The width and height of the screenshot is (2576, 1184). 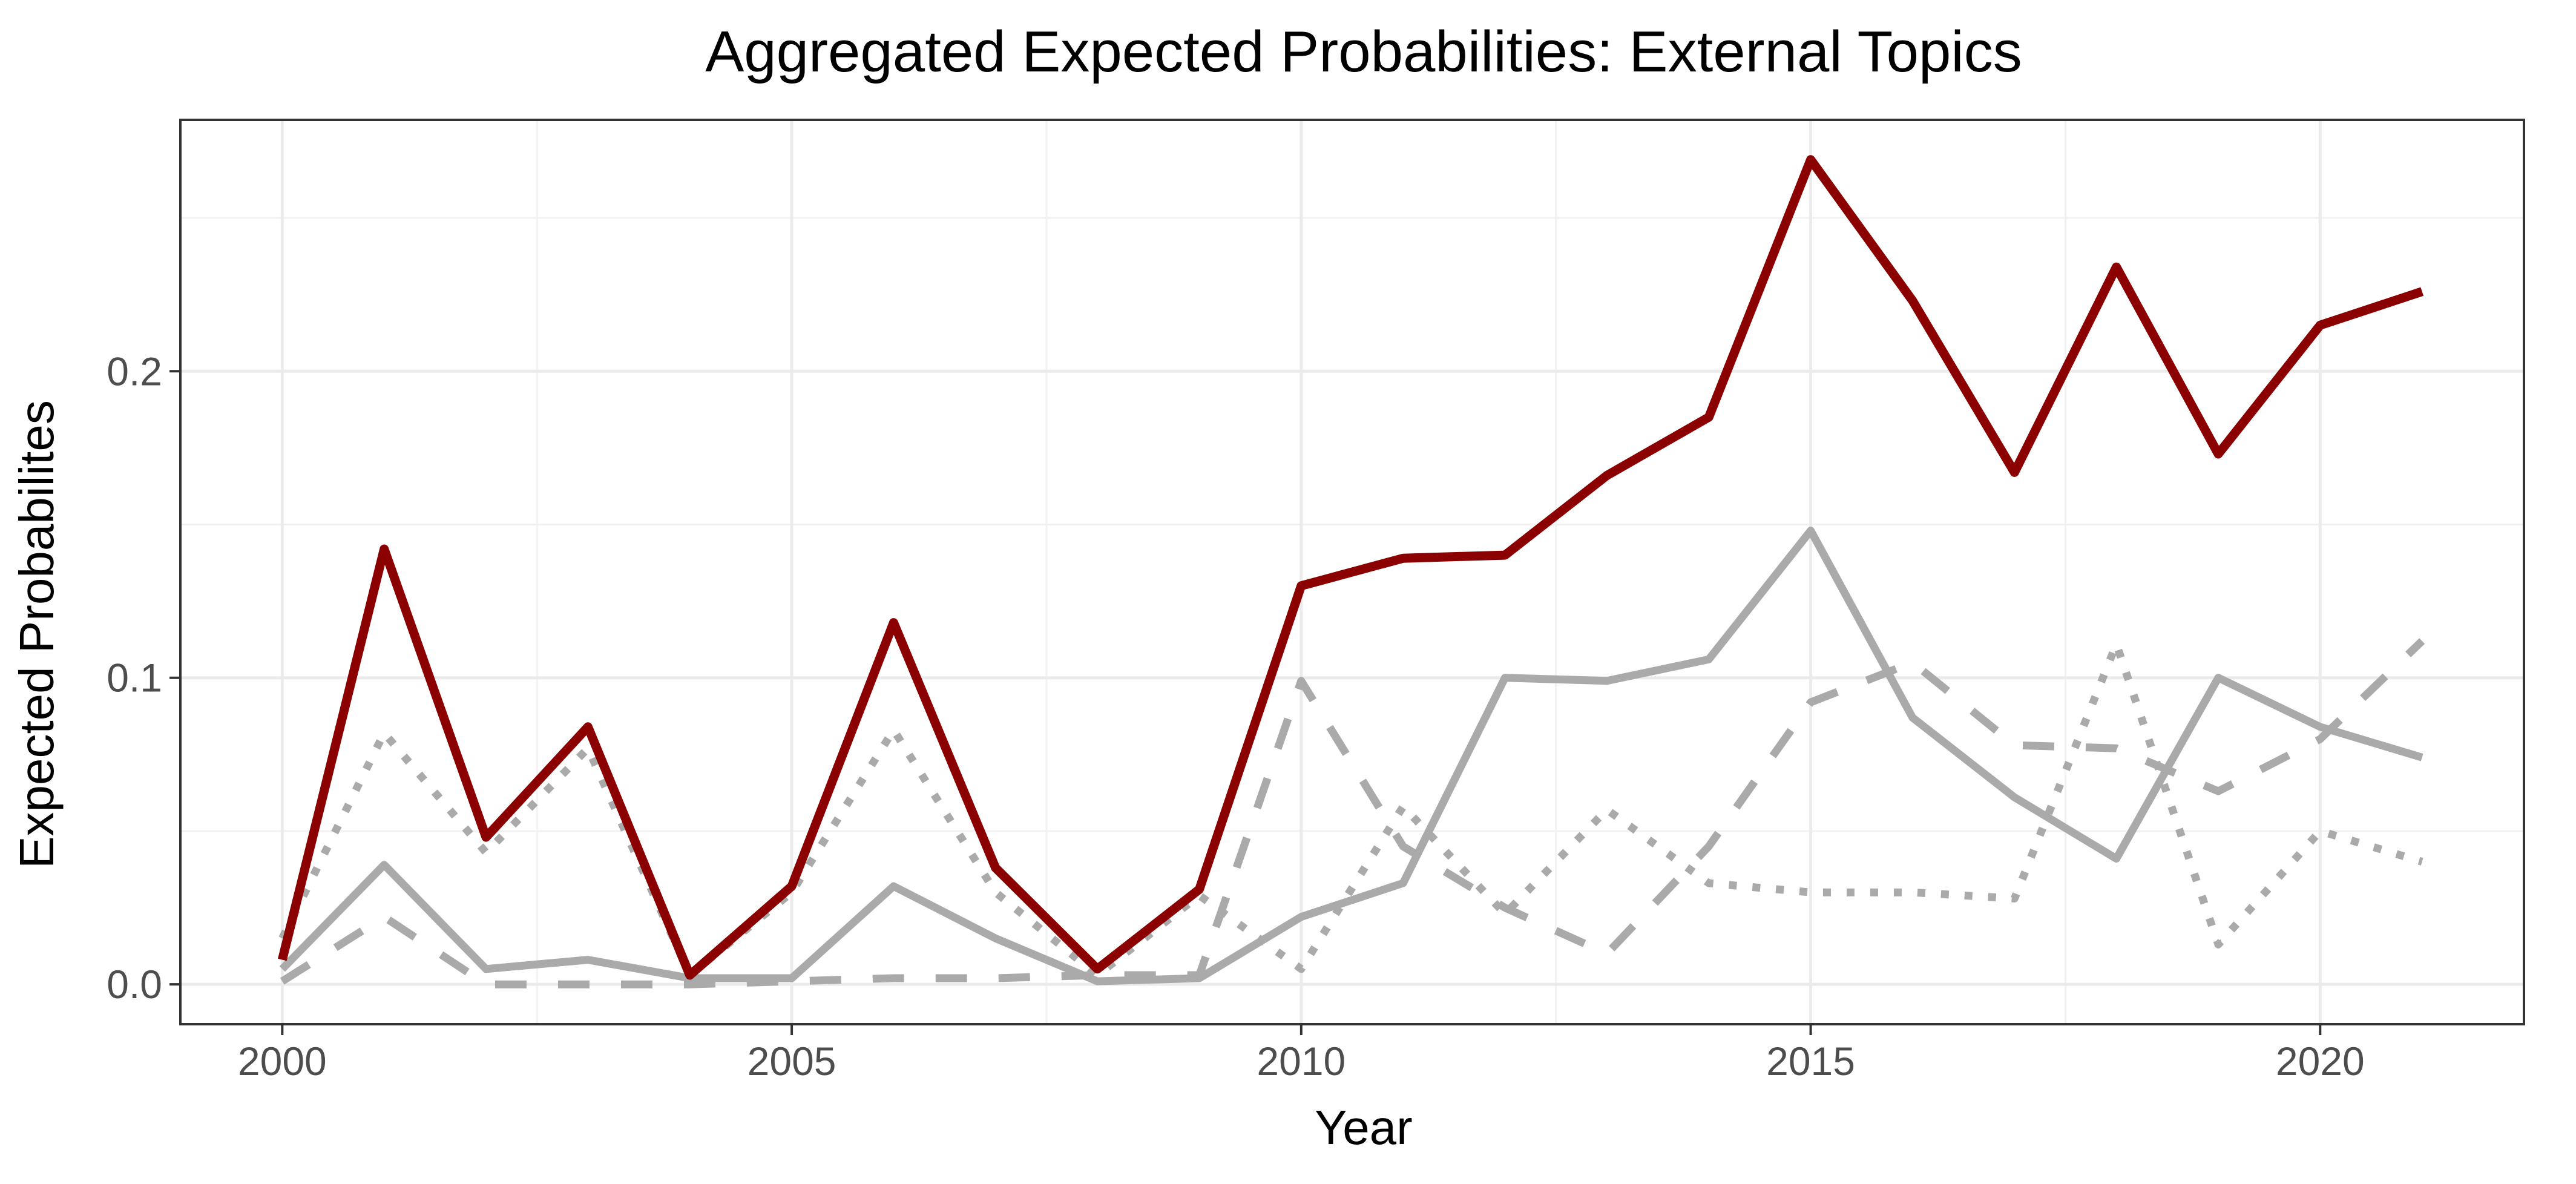 I want to click on x-axis: 2000 2005 2010 2015 2020, so click(x=1301, y=1054).